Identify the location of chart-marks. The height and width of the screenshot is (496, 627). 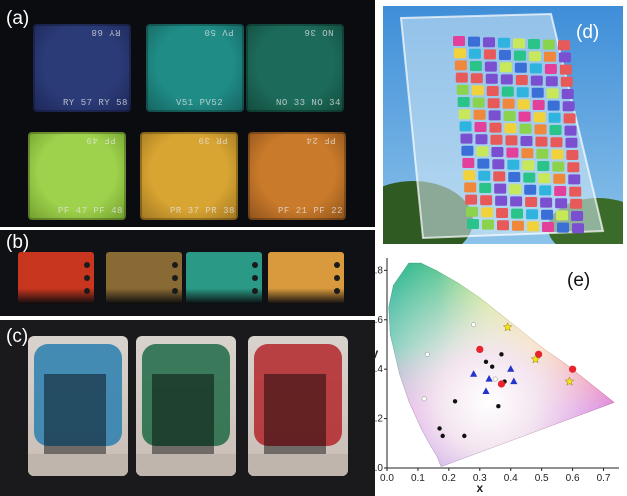
(499, 380).